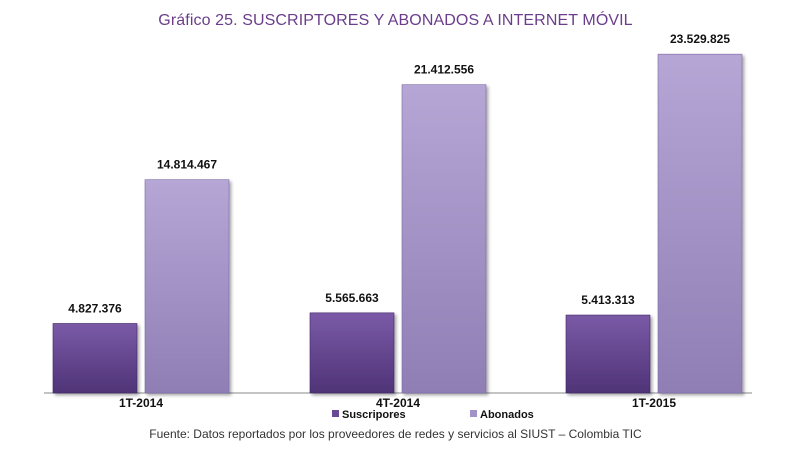 The width and height of the screenshot is (791, 460). I want to click on bar-abonados-1t-2015, so click(700, 223).